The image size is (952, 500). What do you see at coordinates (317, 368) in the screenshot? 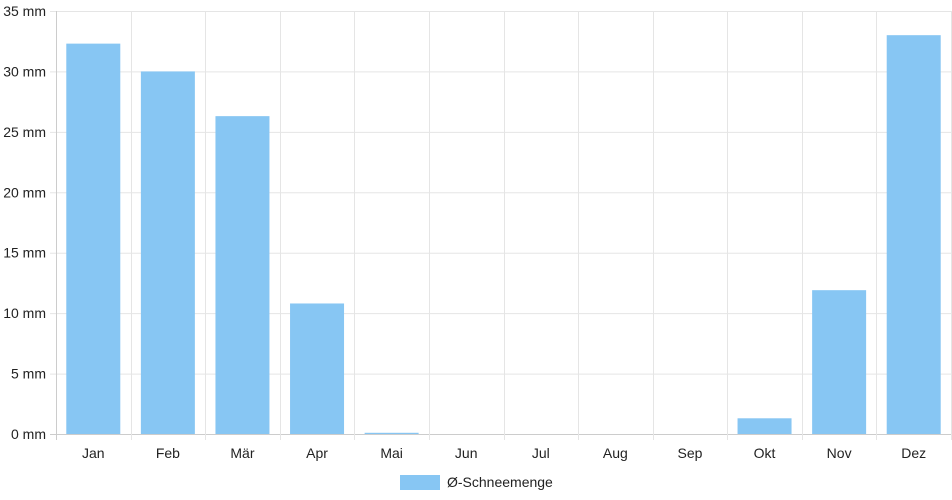
I see `bar-apr` at bounding box center [317, 368].